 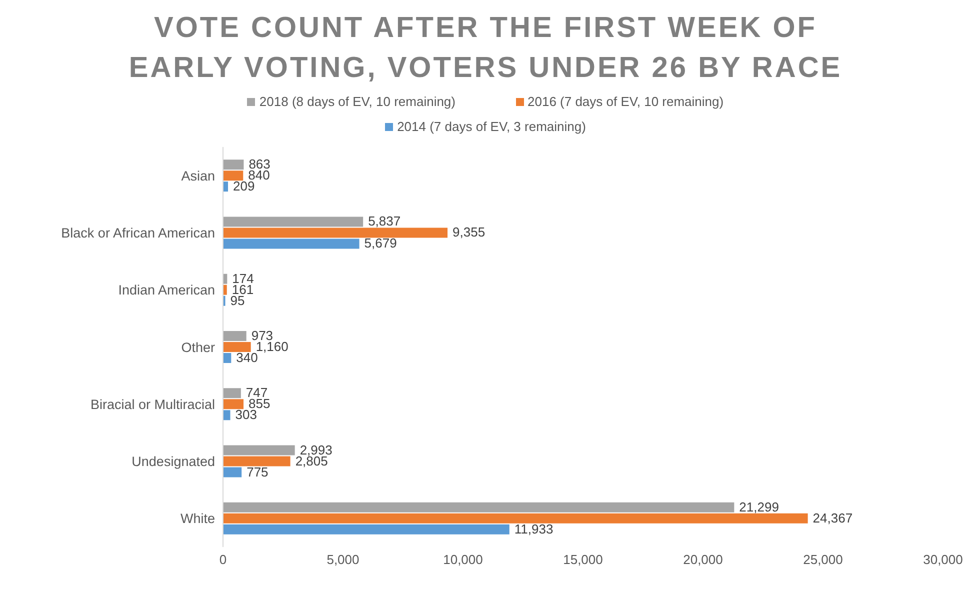 I want to click on data-label: 24,367, so click(x=832, y=518).